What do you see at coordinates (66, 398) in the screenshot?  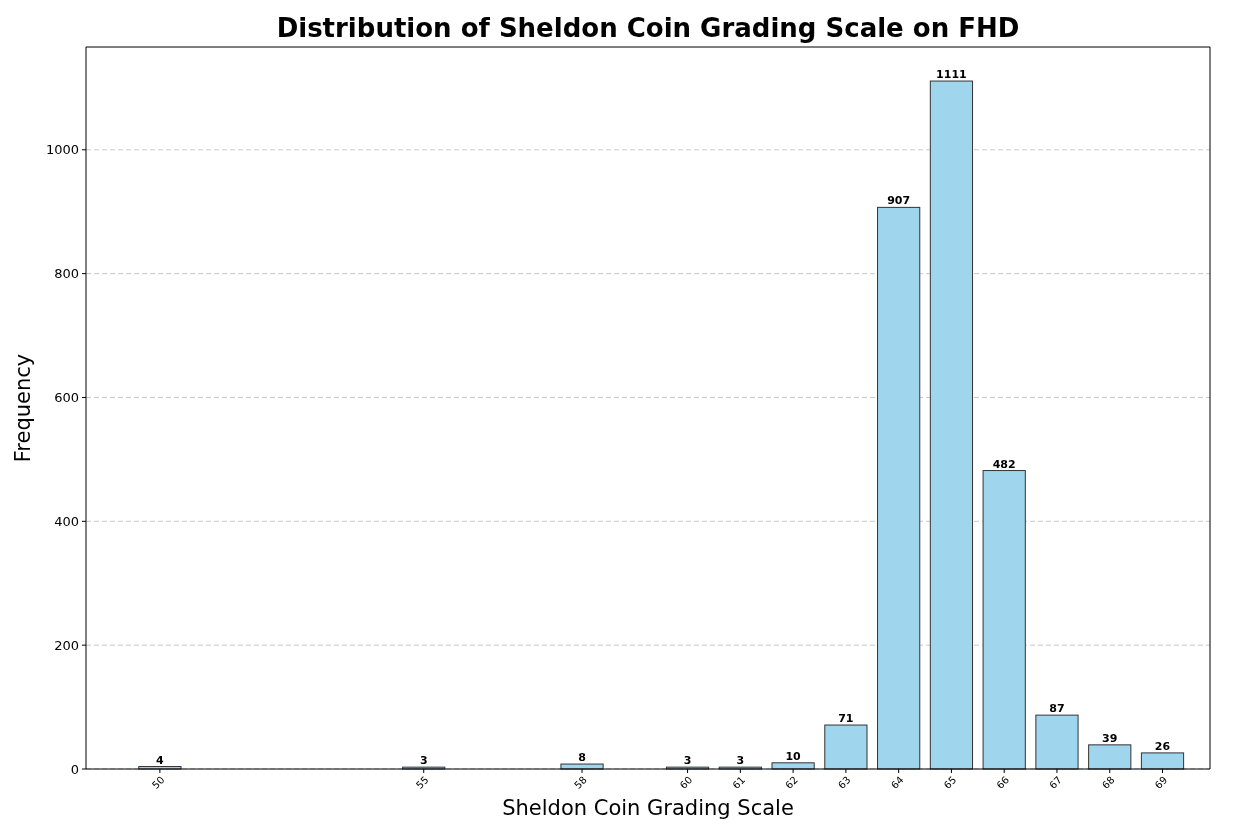 I see `y-tick-label: 600` at bounding box center [66, 398].